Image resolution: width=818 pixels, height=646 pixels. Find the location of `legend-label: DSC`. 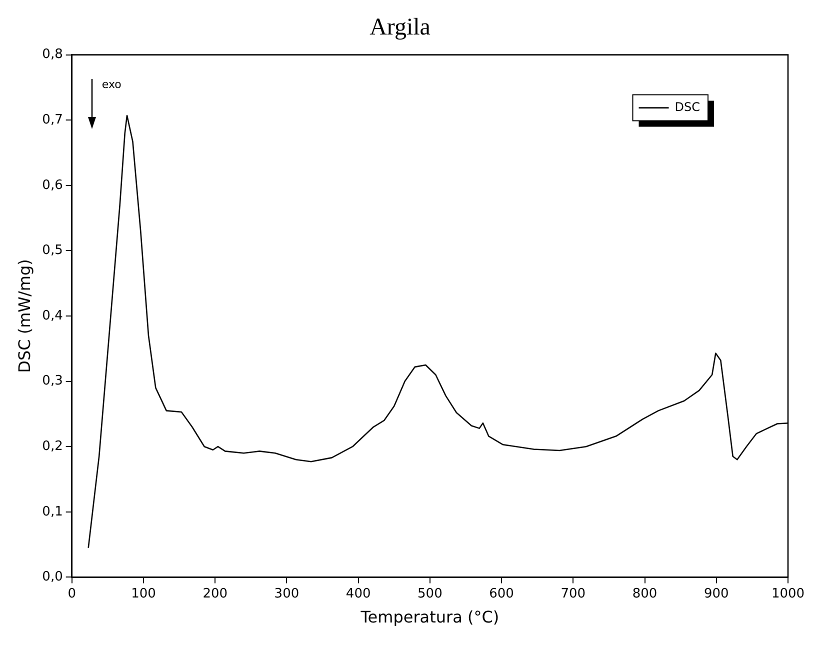

legend-label: DSC is located at coordinates (687, 107).